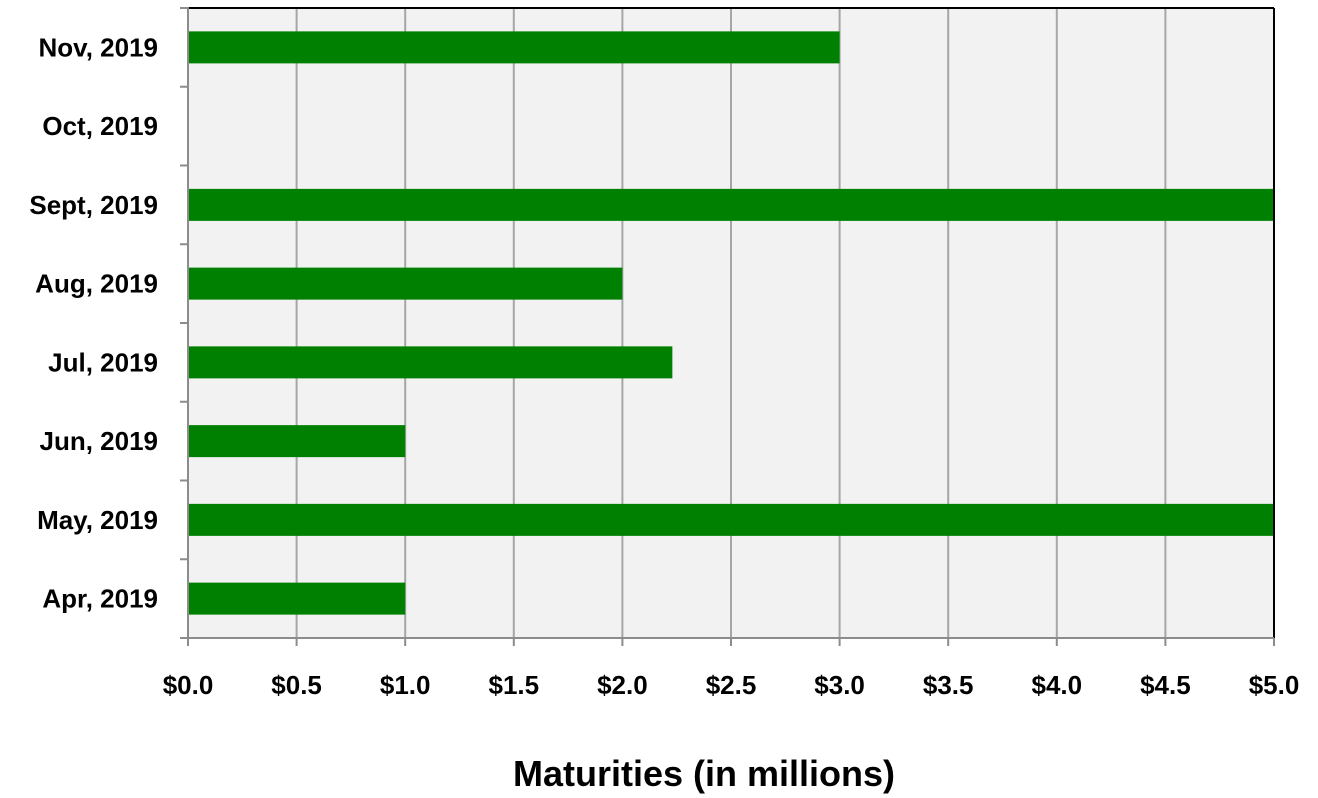  I want to click on x-tick-label: $5.0, so click(1274, 685).